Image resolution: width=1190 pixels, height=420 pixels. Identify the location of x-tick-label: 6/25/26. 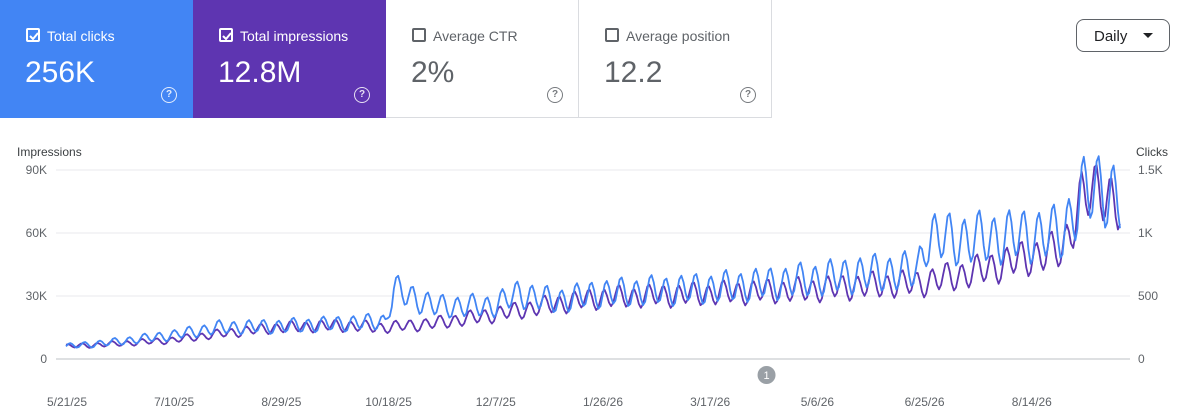
(925, 402).